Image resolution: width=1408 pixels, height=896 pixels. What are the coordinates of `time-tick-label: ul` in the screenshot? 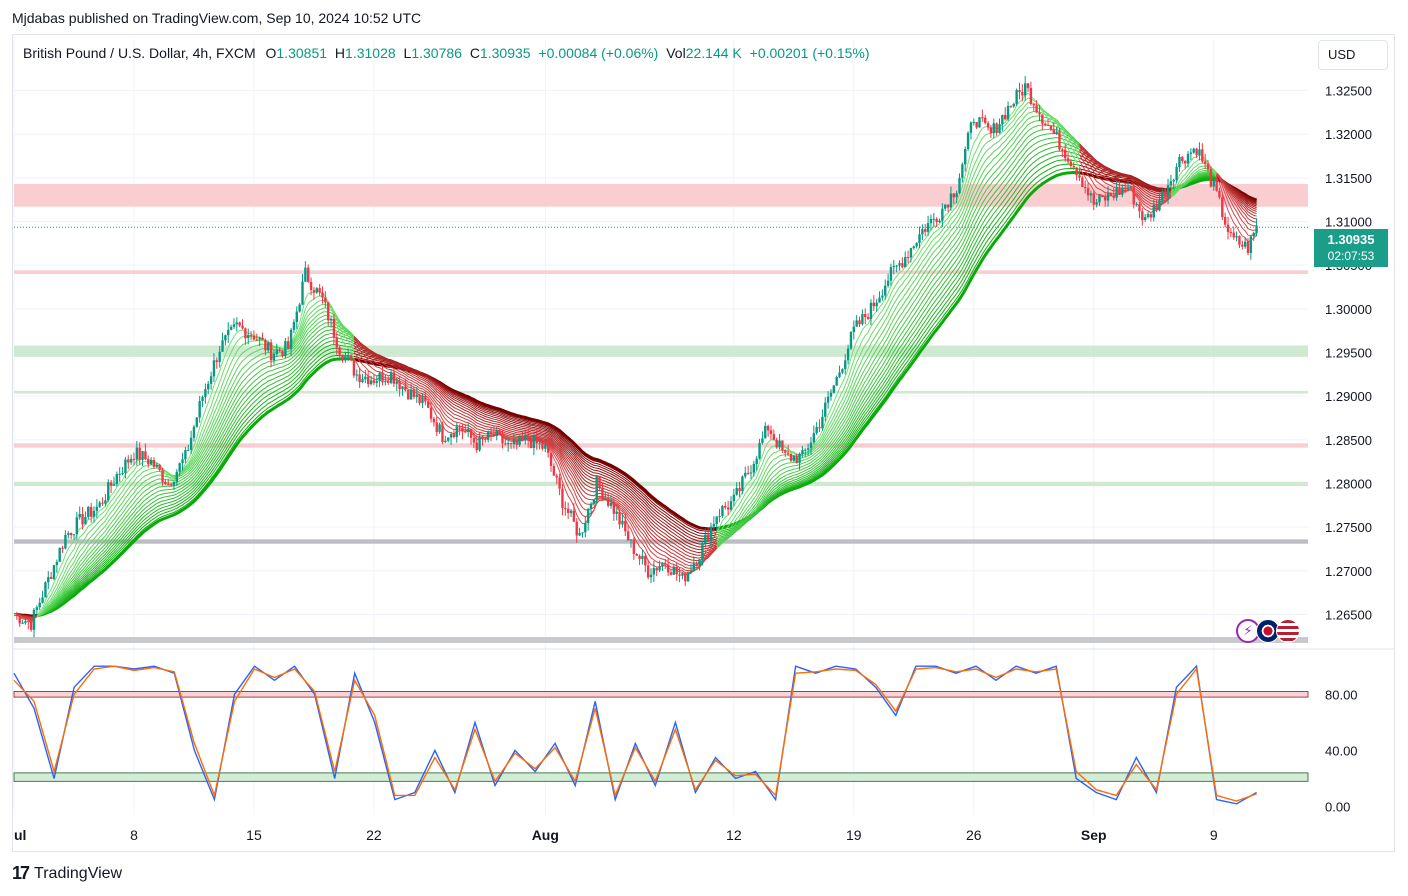 It's located at (20, 835).